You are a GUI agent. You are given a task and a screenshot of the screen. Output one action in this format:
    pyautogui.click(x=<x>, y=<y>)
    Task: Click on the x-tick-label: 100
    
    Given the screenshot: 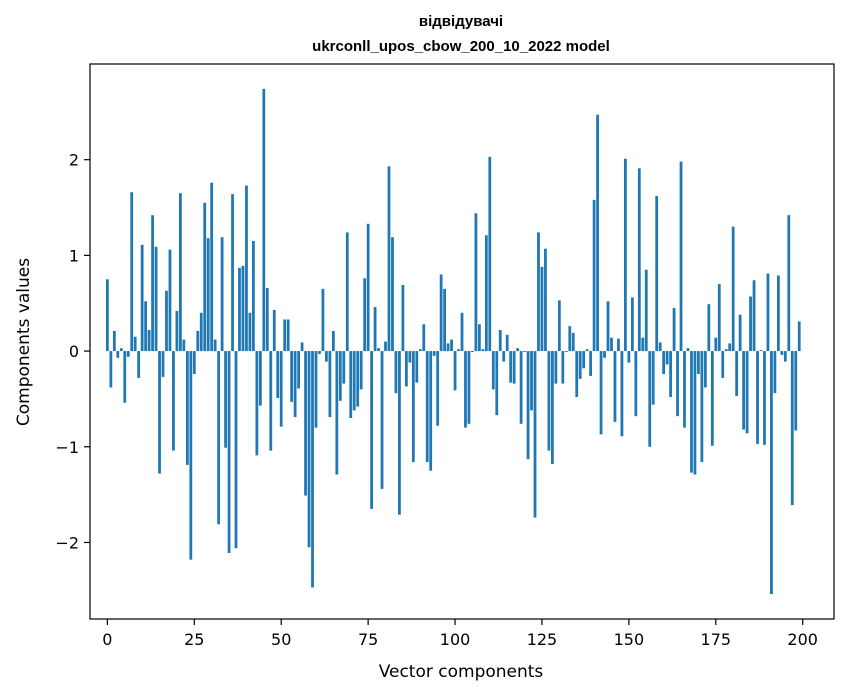 What is the action you would take?
    pyautogui.click(x=455, y=639)
    